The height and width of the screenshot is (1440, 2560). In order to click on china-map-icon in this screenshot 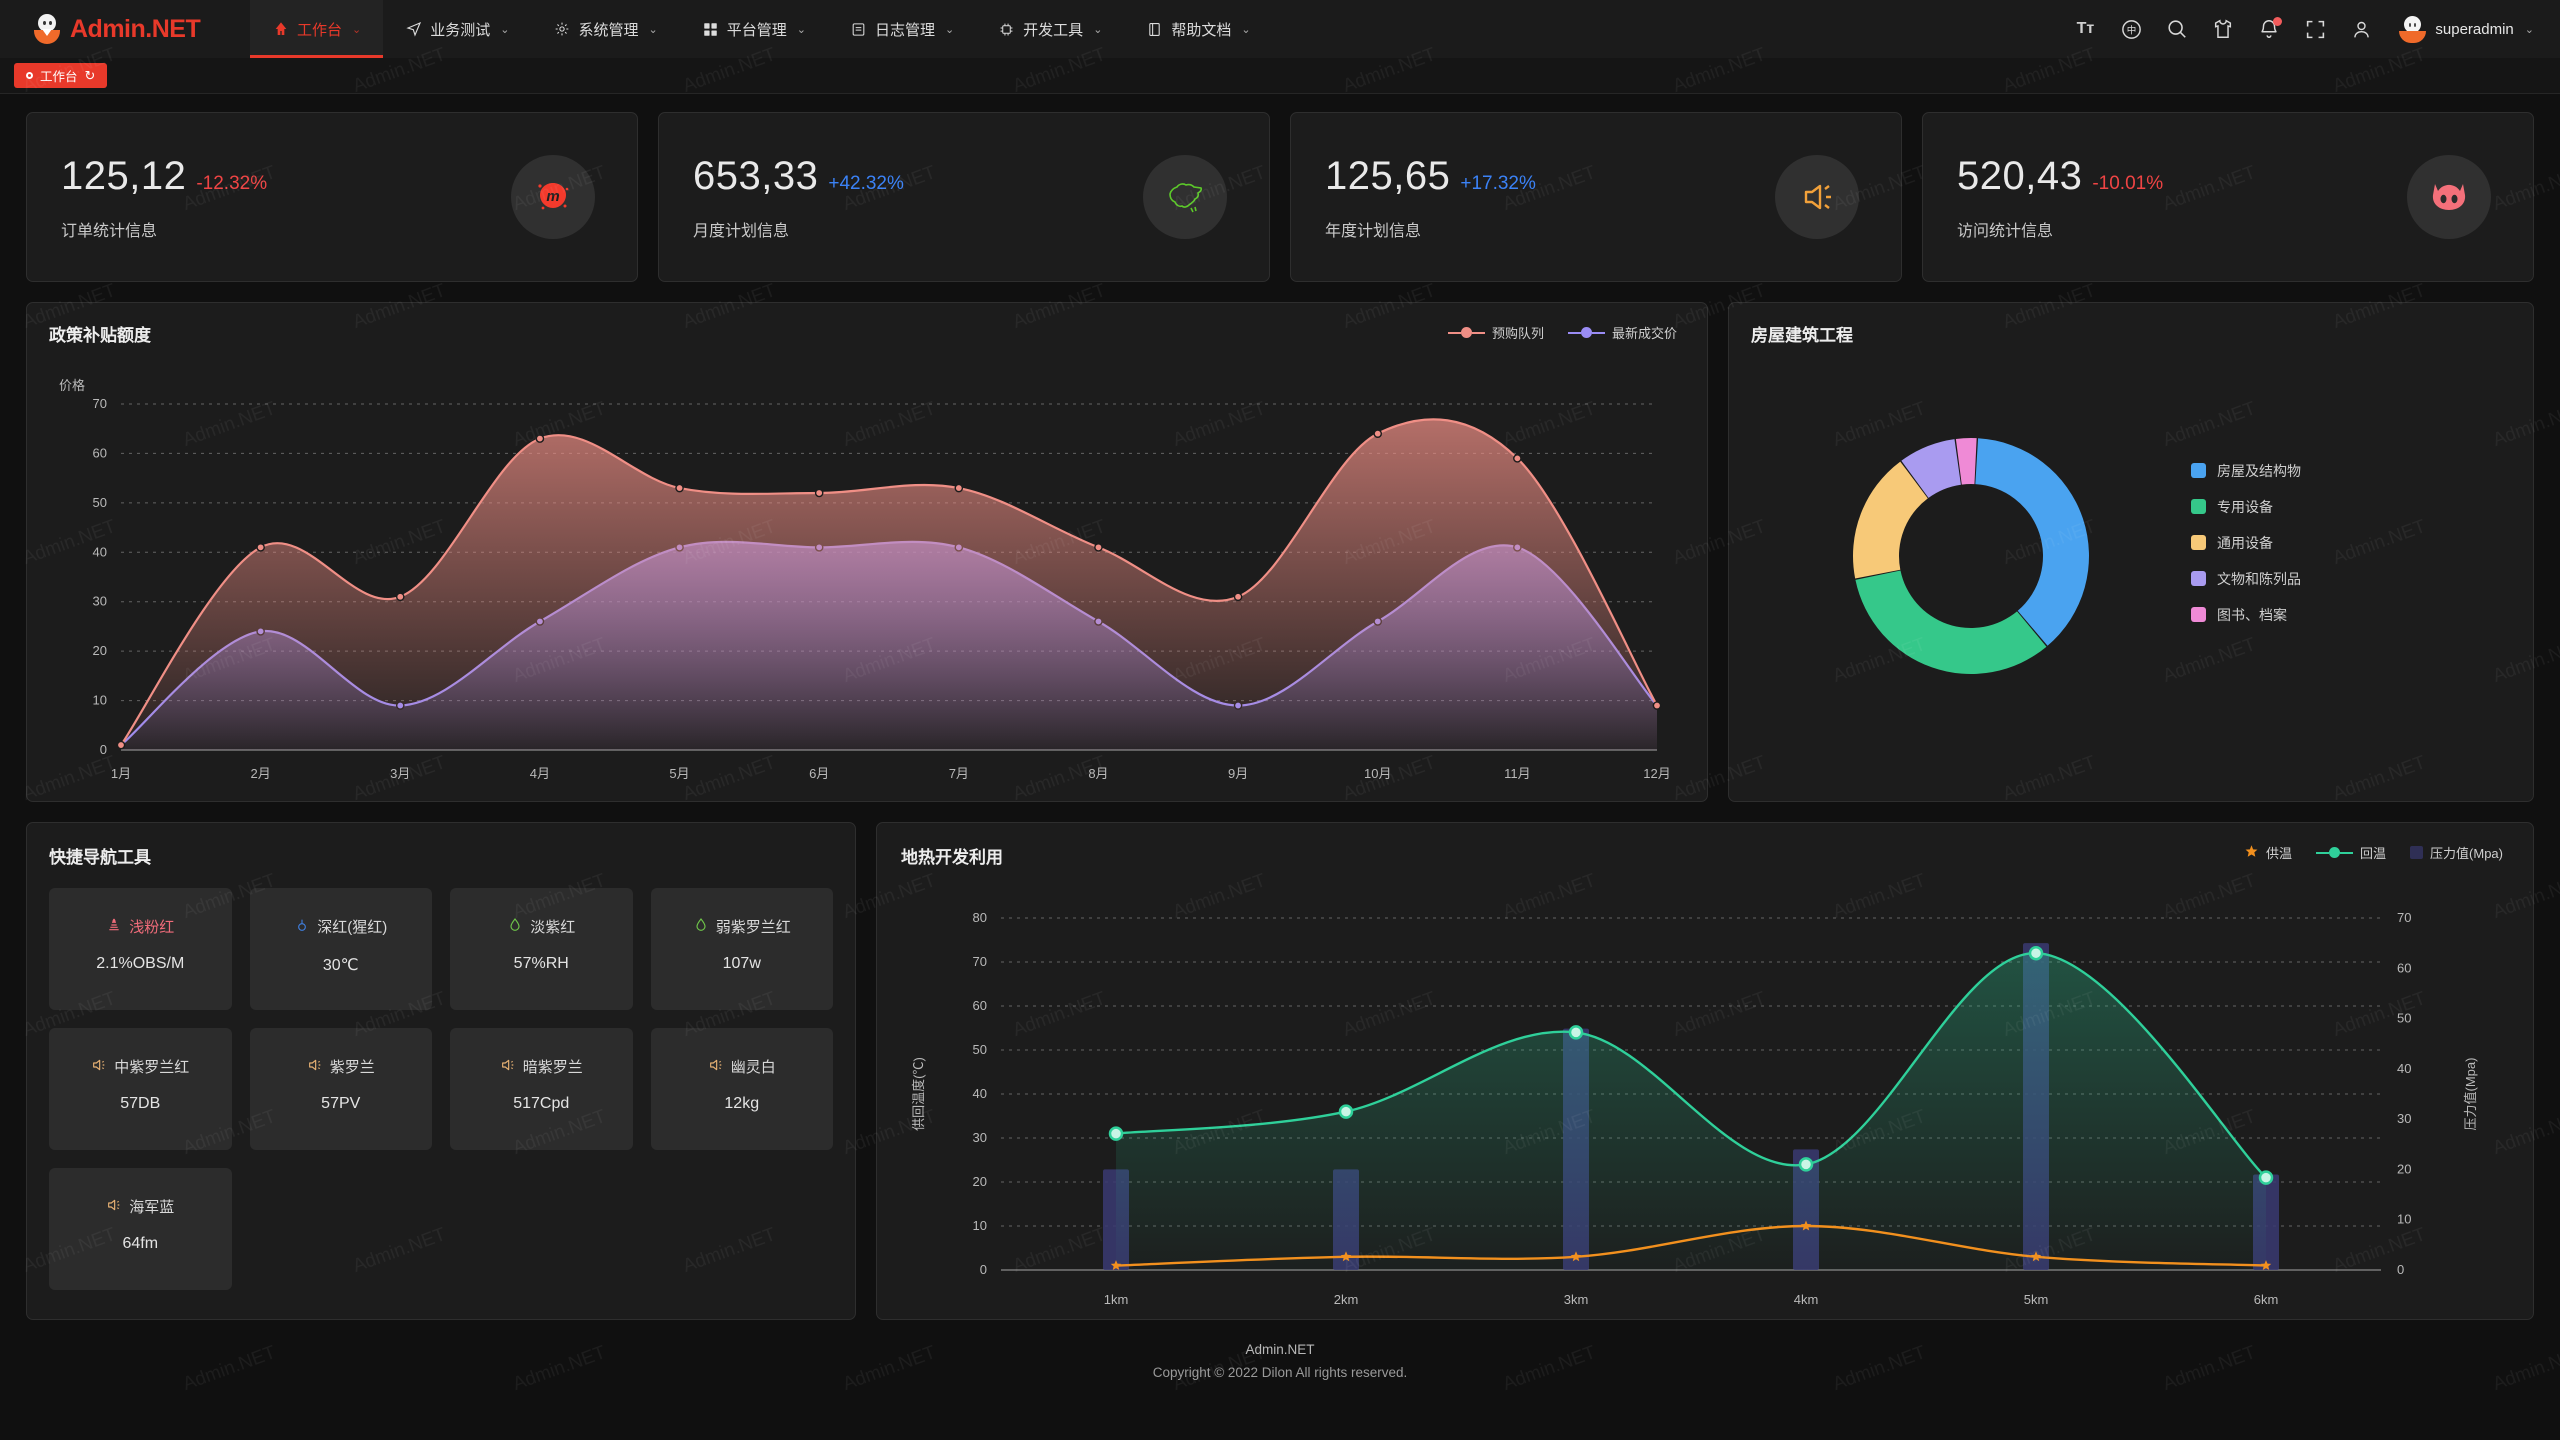, I will do `click(1185, 197)`.